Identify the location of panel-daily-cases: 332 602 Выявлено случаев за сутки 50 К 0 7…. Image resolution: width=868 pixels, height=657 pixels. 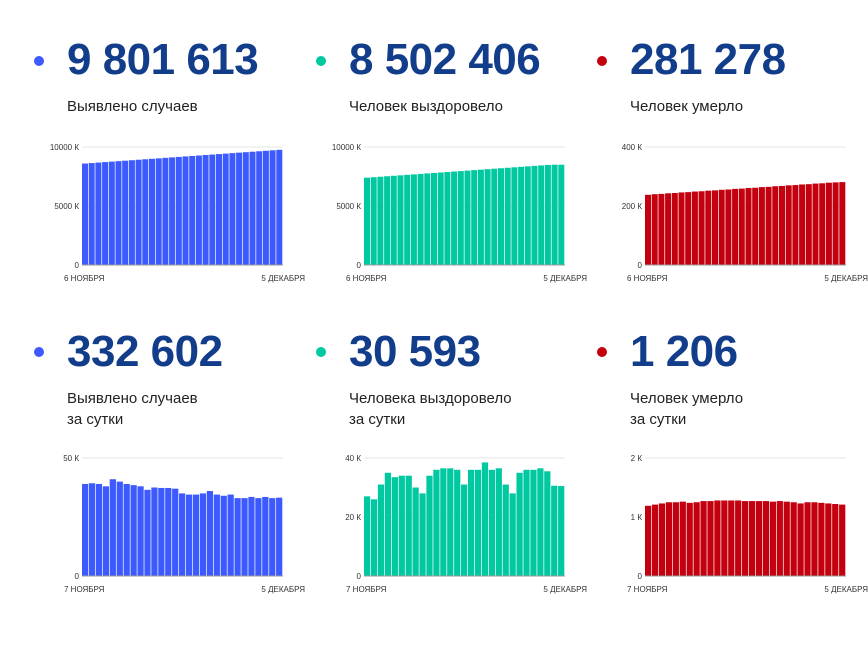
(170, 447).